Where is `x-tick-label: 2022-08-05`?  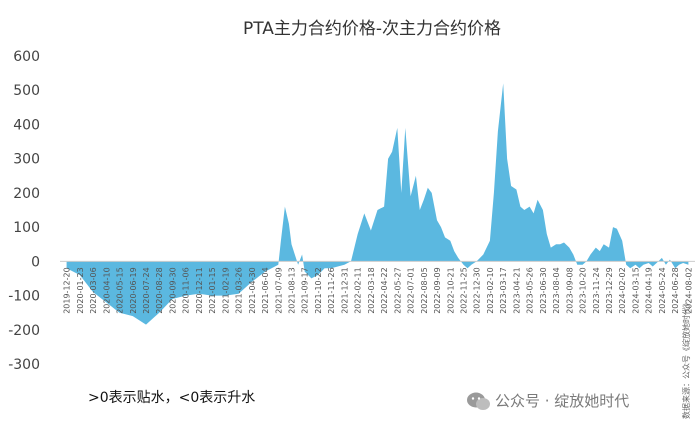
x-tick-label: 2022-08-05 is located at coordinates (424, 290).